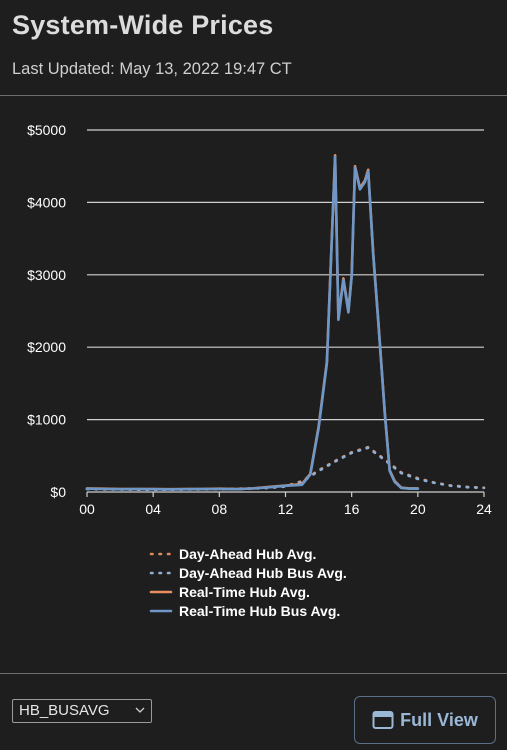 The image size is (507, 750). I want to click on legend-label: Real-Time Hub Bus Avg., so click(259, 611).